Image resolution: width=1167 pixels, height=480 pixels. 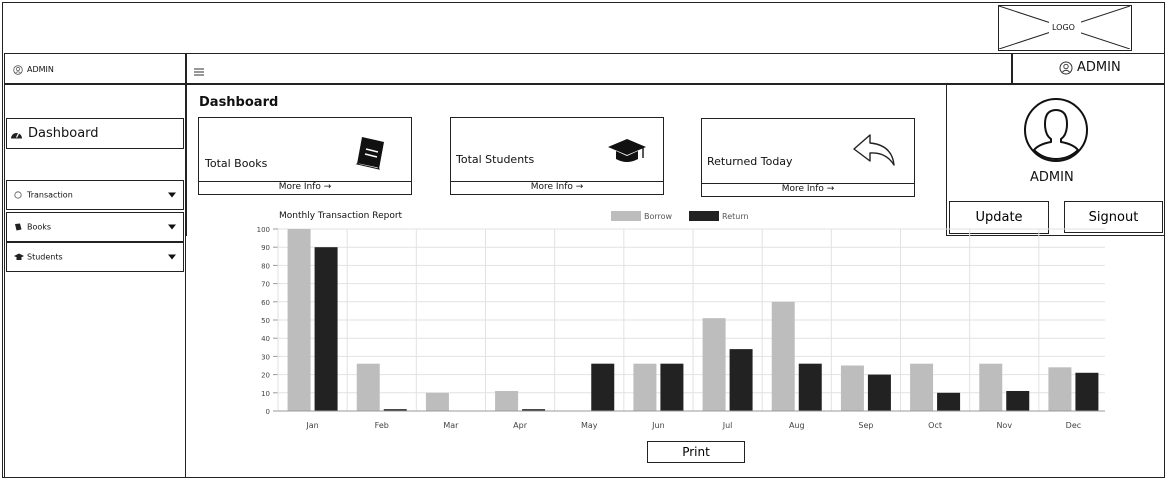 What do you see at coordinates (865, 425) in the screenshot?
I see `x-tick-label: Sep` at bounding box center [865, 425].